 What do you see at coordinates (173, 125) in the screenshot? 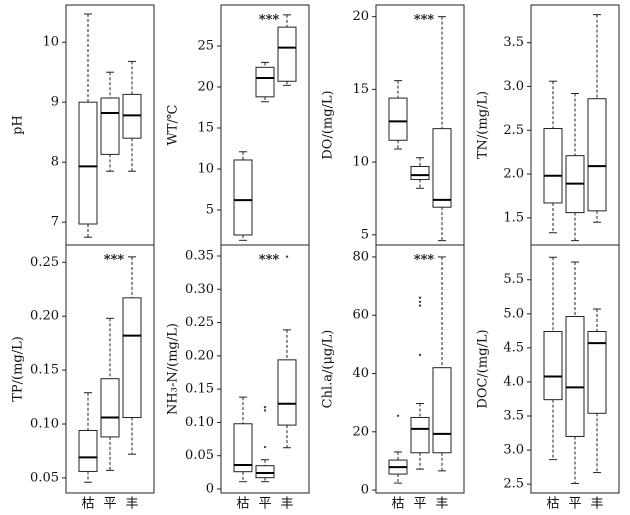
I see `y-axis-label: WT/℃` at bounding box center [173, 125].